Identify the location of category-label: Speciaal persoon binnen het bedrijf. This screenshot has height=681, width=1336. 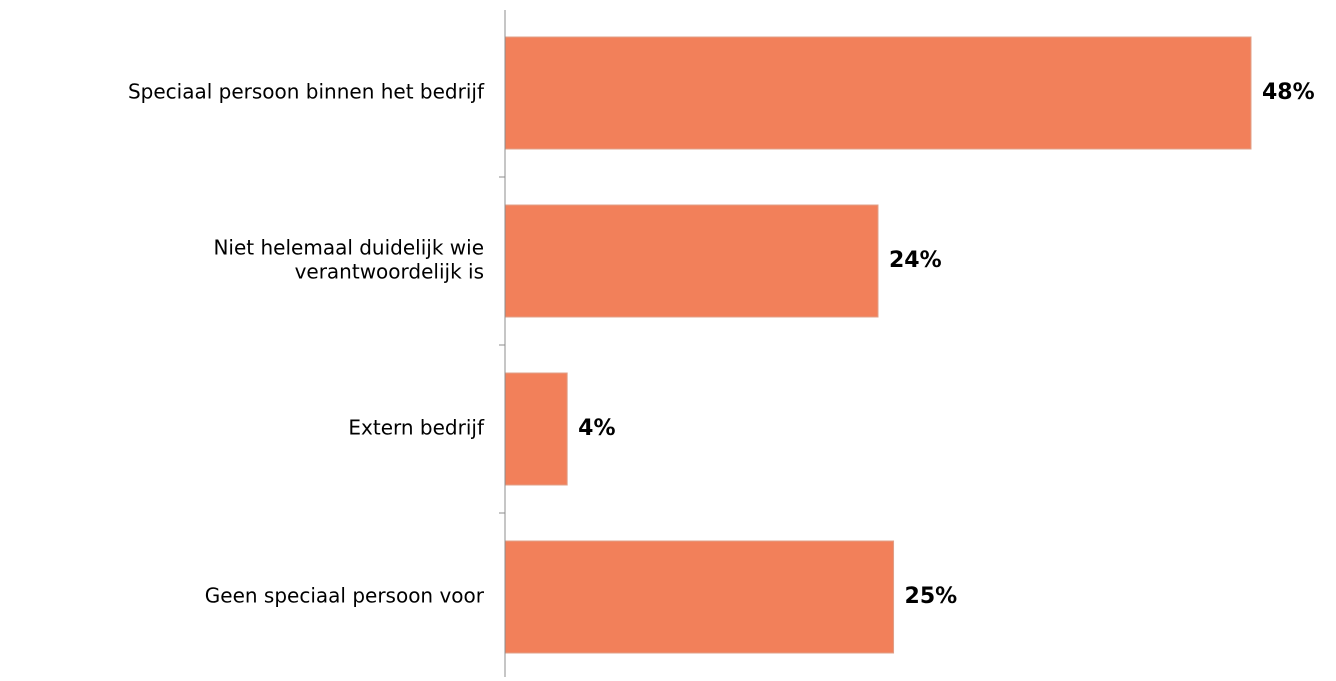
(306, 92).